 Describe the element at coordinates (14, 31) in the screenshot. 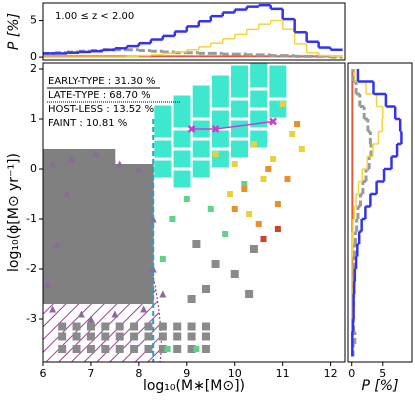

I see `y-axis-label: P [%]` at that location.